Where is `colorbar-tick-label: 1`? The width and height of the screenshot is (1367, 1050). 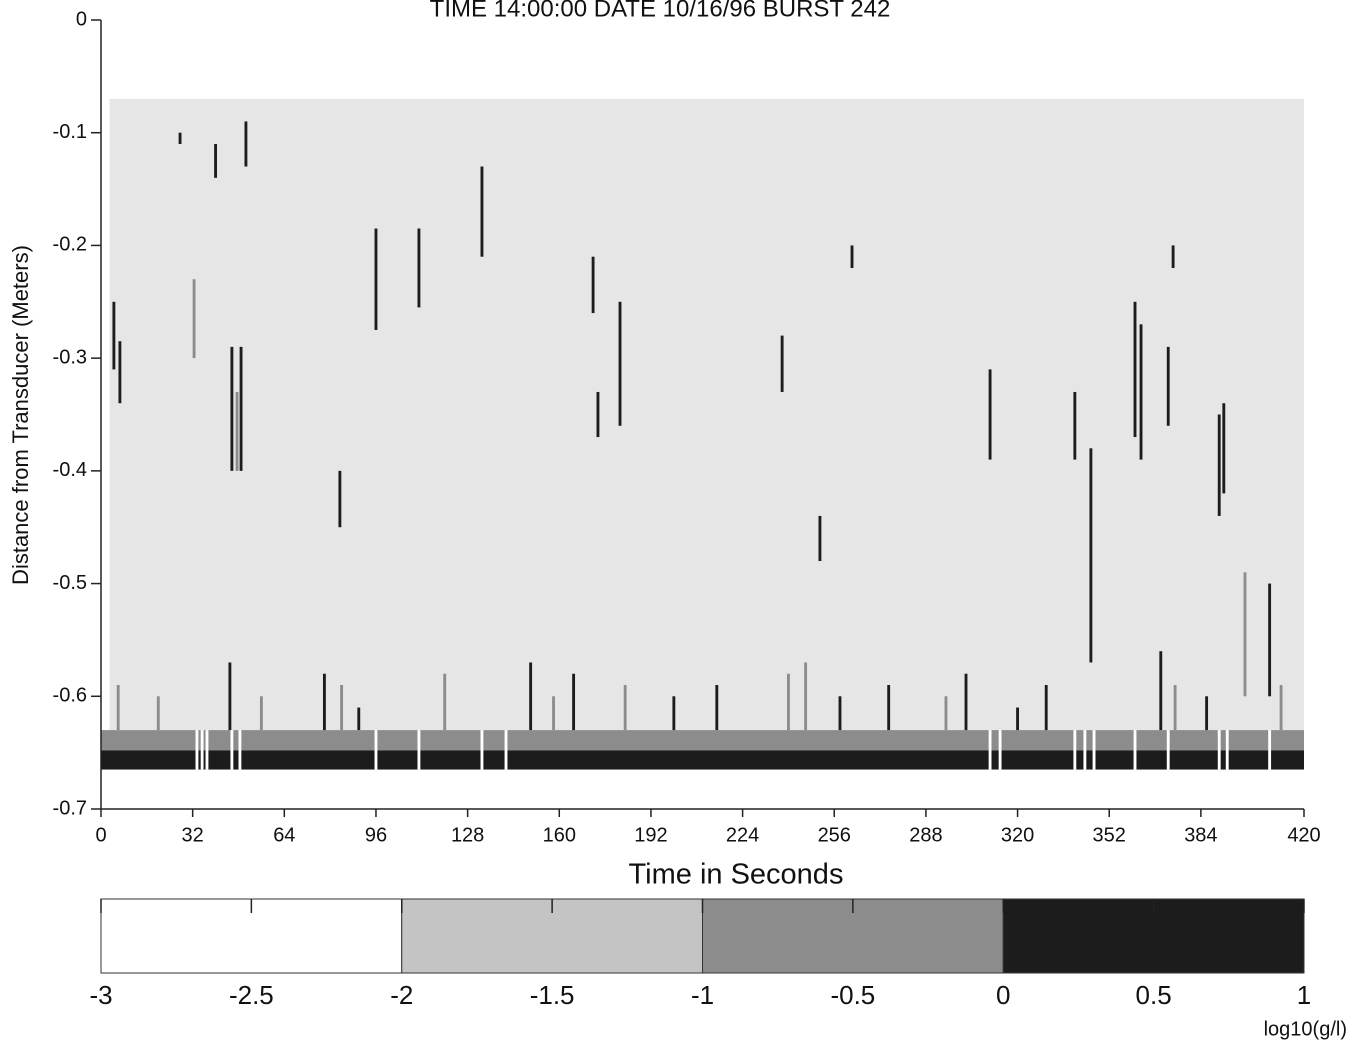
colorbar-tick-label: 1 is located at coordinates (1304, 995).